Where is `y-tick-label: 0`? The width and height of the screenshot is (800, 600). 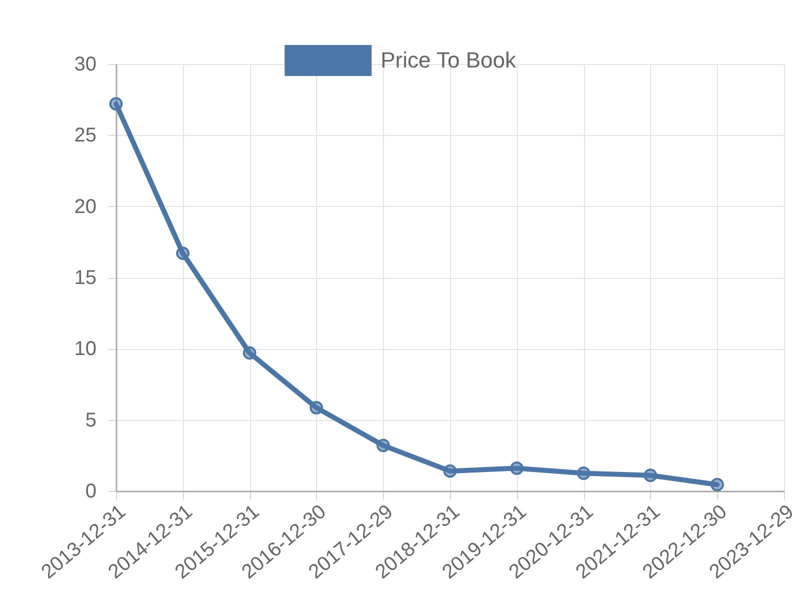 y-tick-label: 0 is located at coordinates (90, 491).